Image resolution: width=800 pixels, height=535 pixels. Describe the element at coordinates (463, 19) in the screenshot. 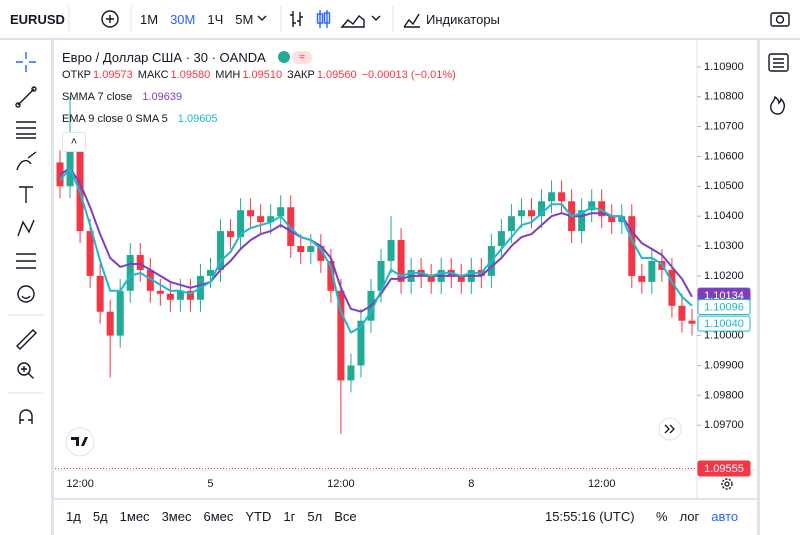

I see `indicators-button: Индикаторы` at that location.